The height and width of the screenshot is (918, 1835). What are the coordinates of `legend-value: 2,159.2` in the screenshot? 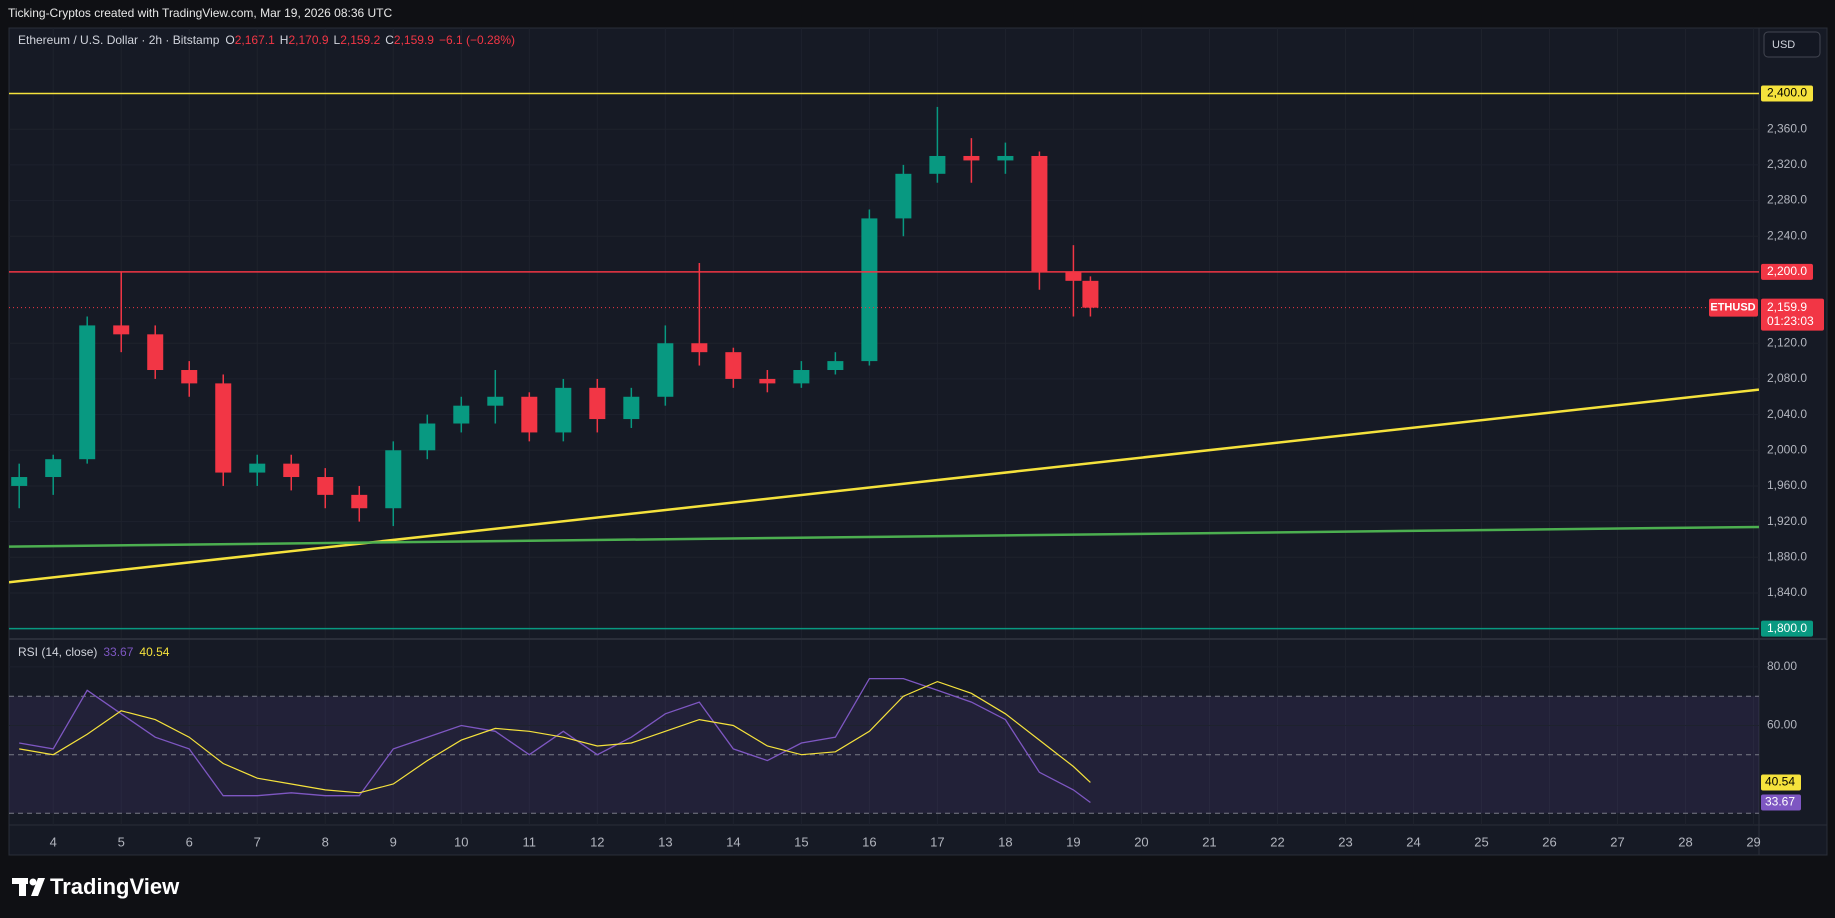 It's located at (360, 40).